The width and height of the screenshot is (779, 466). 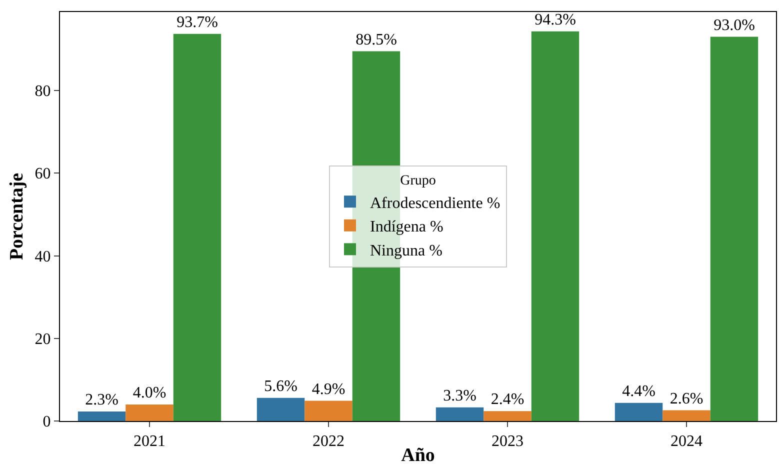 What do you see at coordinates (418, 181) in the screenshot?
I see `legend-title: Grupo` at bounding box center [418, 181].